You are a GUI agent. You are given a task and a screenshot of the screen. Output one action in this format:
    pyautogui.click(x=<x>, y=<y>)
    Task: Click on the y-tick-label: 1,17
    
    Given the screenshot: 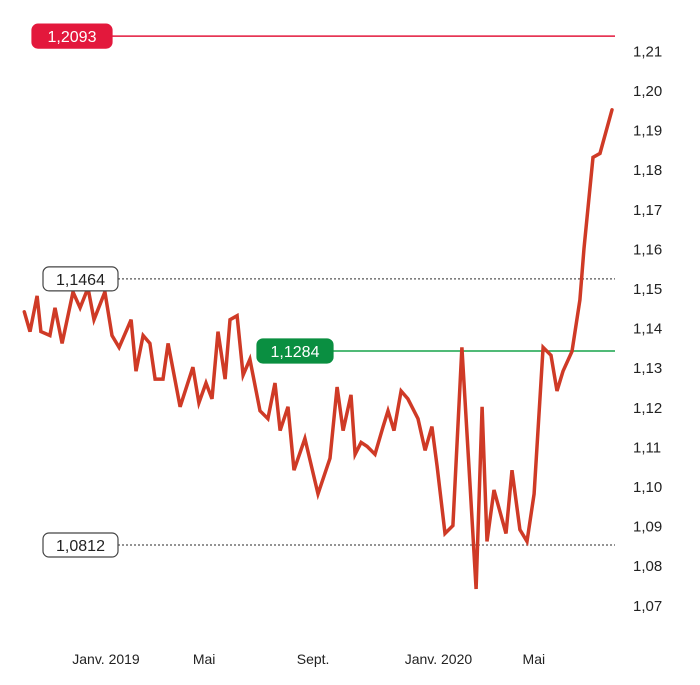 What is the action you would take?
    pyautogui.click(x=647, y=210)
    